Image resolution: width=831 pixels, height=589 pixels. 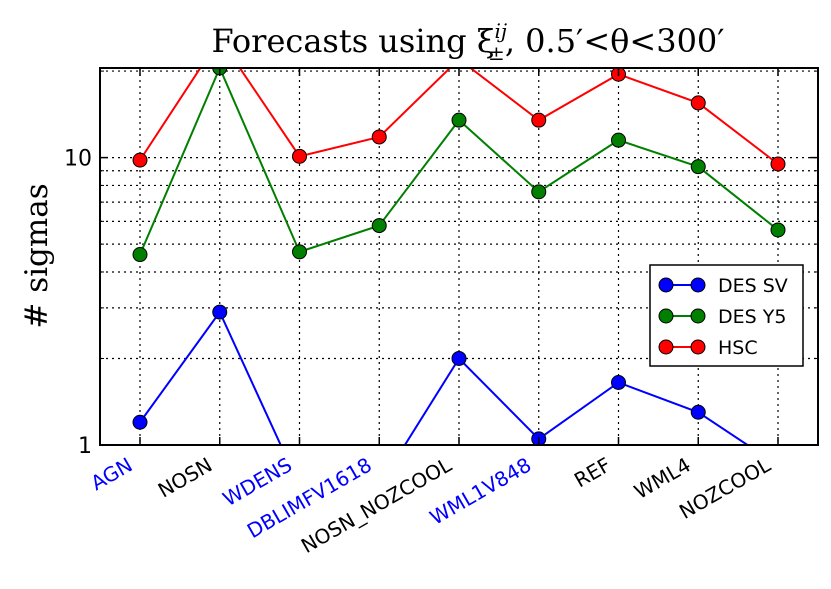 I want to click on series-line, so click(x=459, y=116).